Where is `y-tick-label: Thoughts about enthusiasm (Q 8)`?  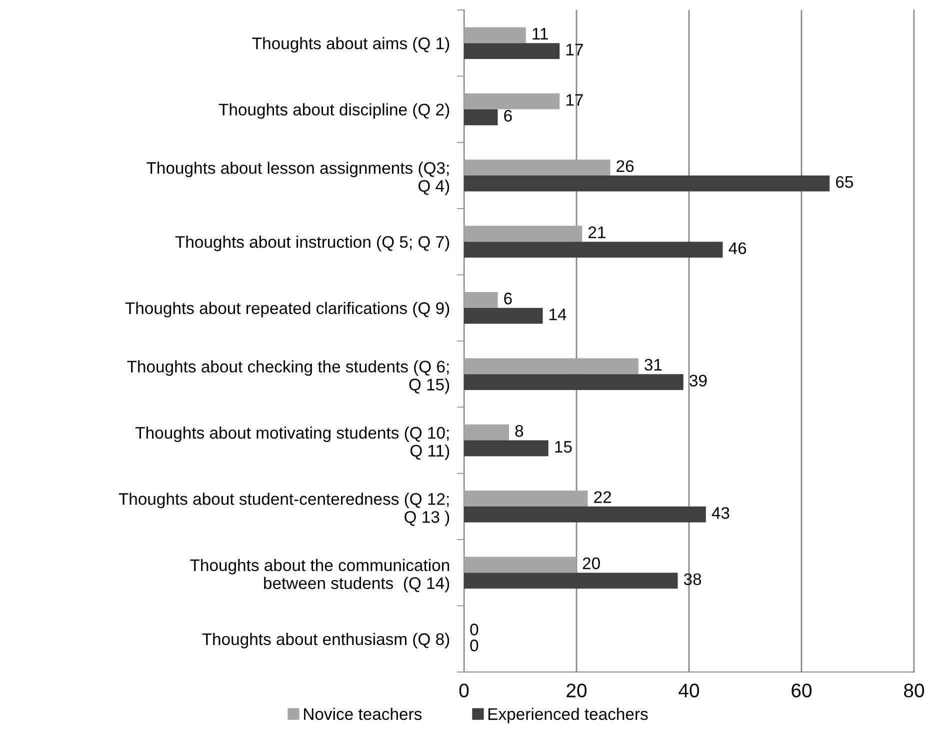 y-tick-label: Thoughts about enthusiasm (Q 8) is located at coordinates (326, 640).